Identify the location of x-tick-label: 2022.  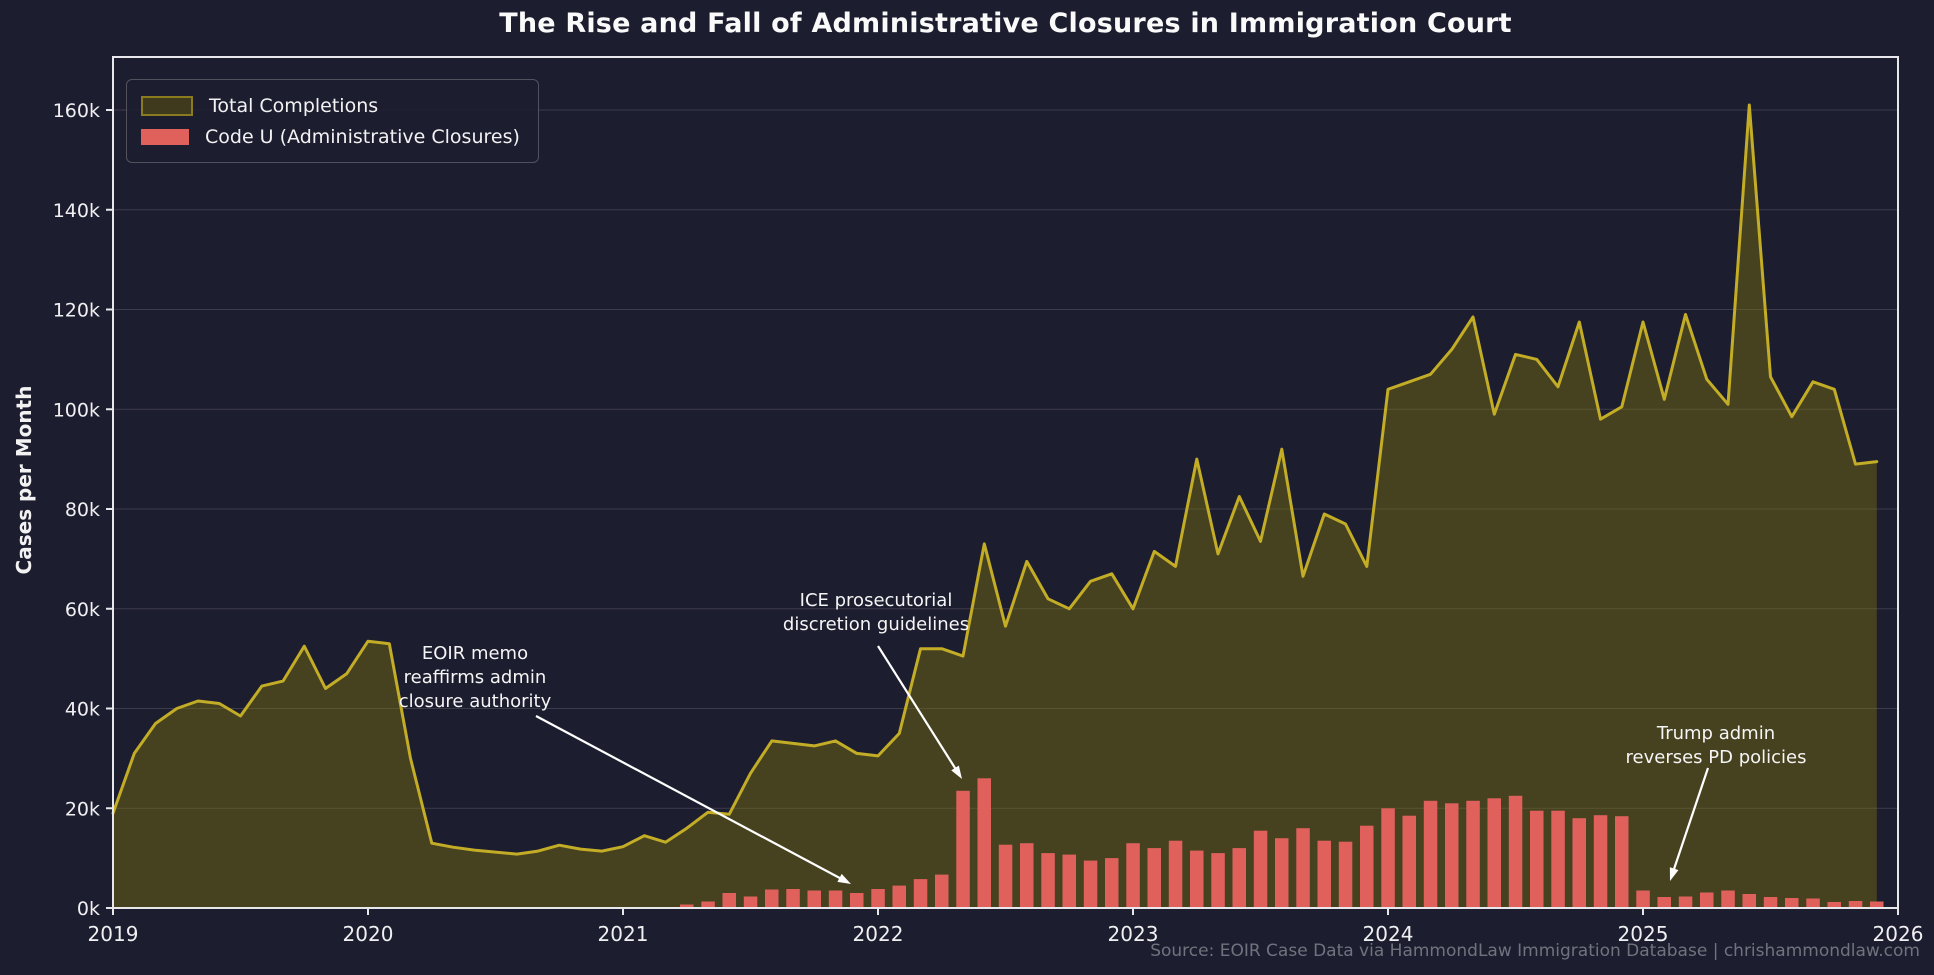
(878, 934).